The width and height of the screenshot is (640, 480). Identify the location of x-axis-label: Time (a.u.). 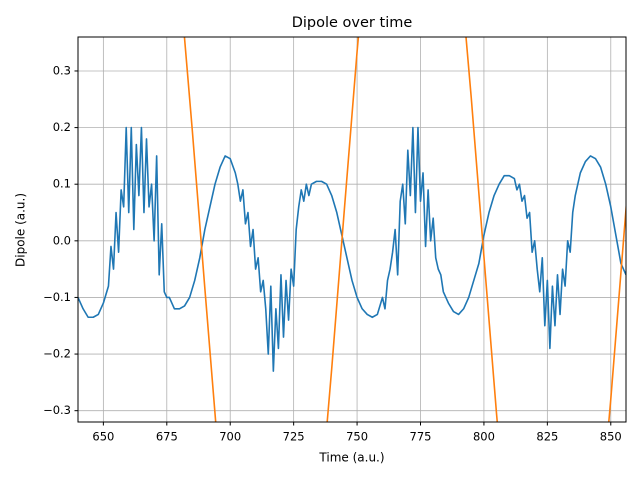
(351, 458).